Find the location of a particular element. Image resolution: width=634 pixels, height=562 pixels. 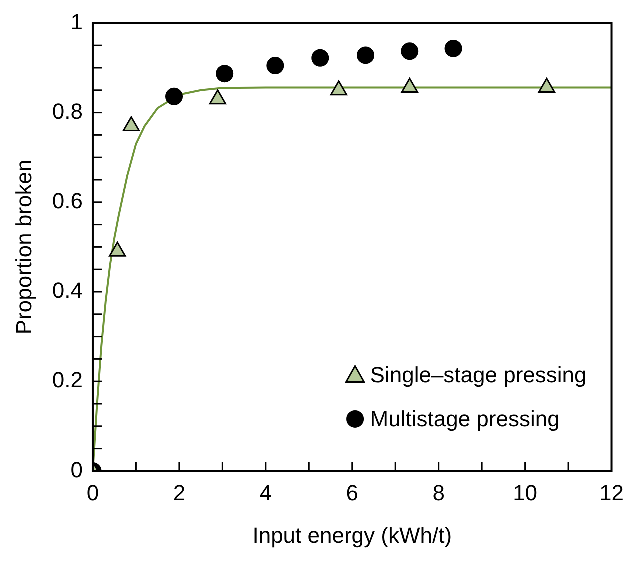

x-tick-label: 0 is located at coordinates (93, 493).